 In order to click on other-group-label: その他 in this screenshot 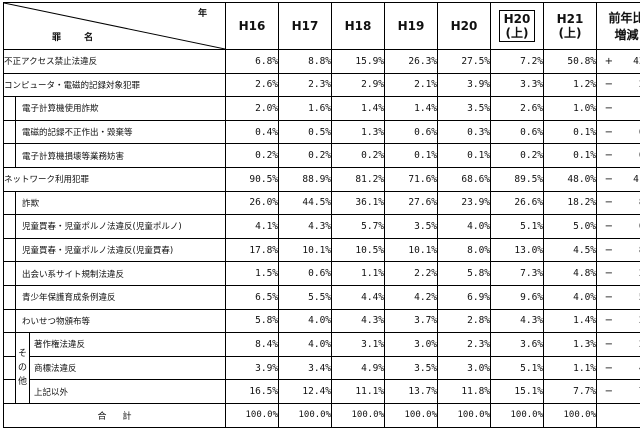, I will do `click(23, 368)`.